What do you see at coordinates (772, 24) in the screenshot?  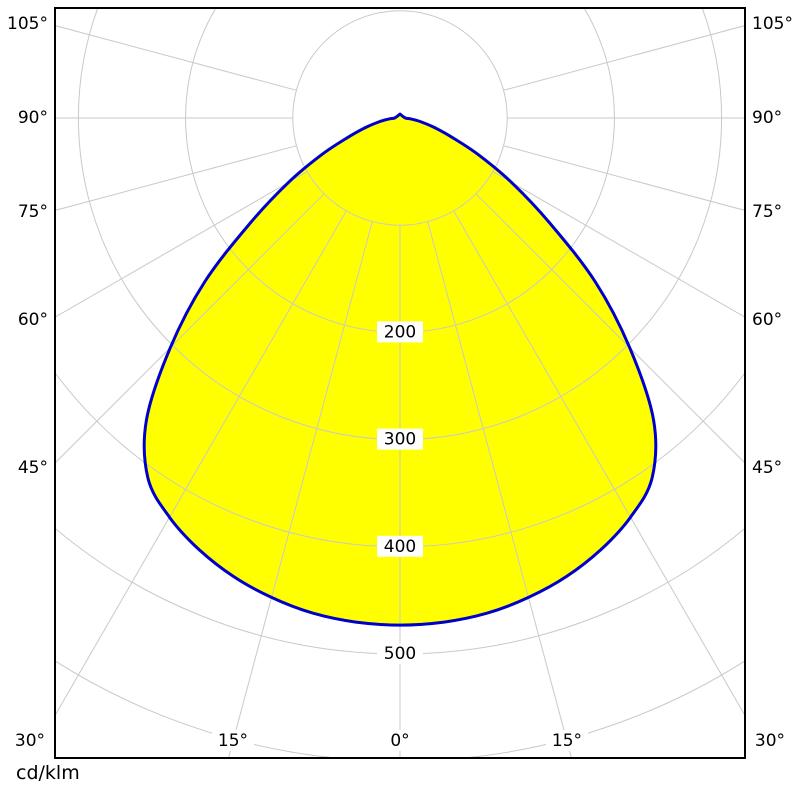 I see `angle-label-right: 105°` at bounding box center [772, 24].